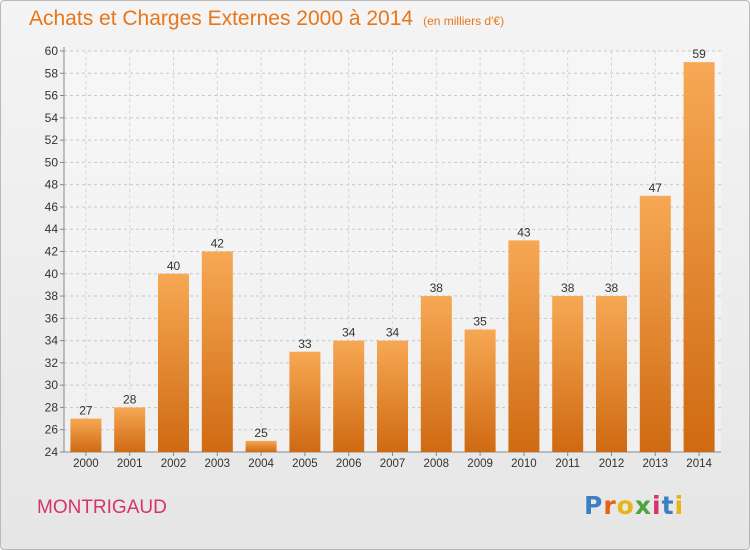  Describe the element at coordinates (86, 464) in the screenshot. I see `x-tick-label: 2000` at that location.